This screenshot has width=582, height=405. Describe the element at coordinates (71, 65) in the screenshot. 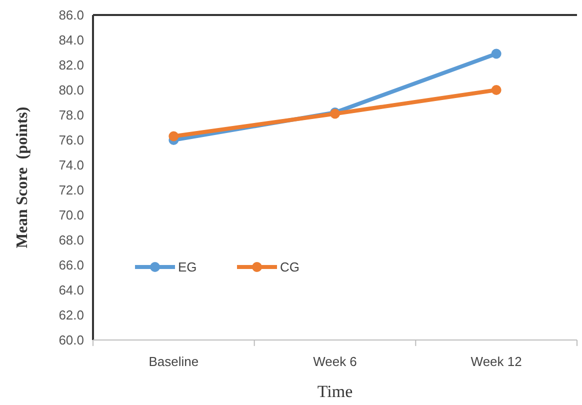

I see `y-tick-label: 82.0` at that location.